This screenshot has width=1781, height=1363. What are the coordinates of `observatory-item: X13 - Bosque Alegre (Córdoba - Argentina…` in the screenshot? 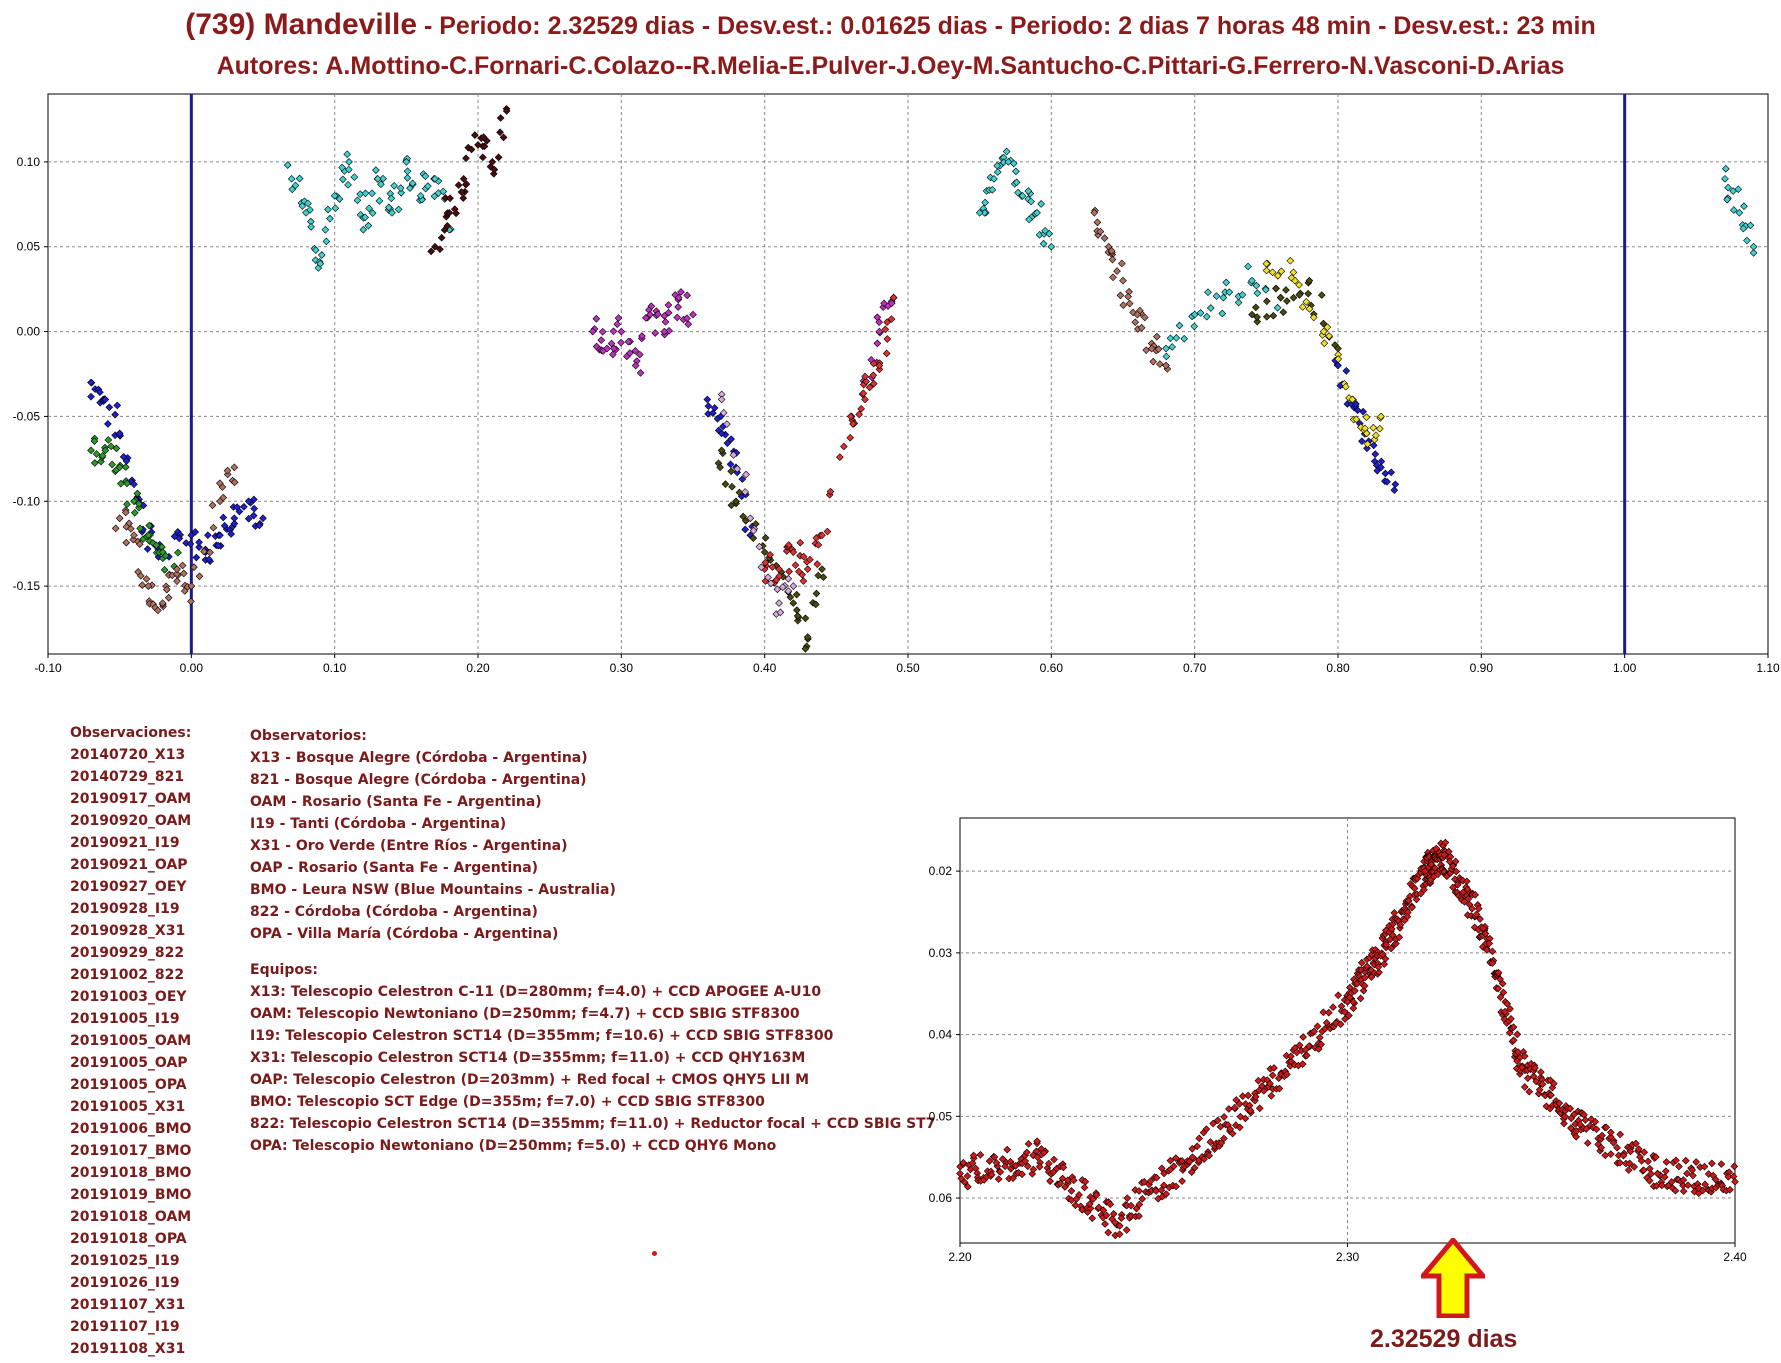 It's located at (419, 758).